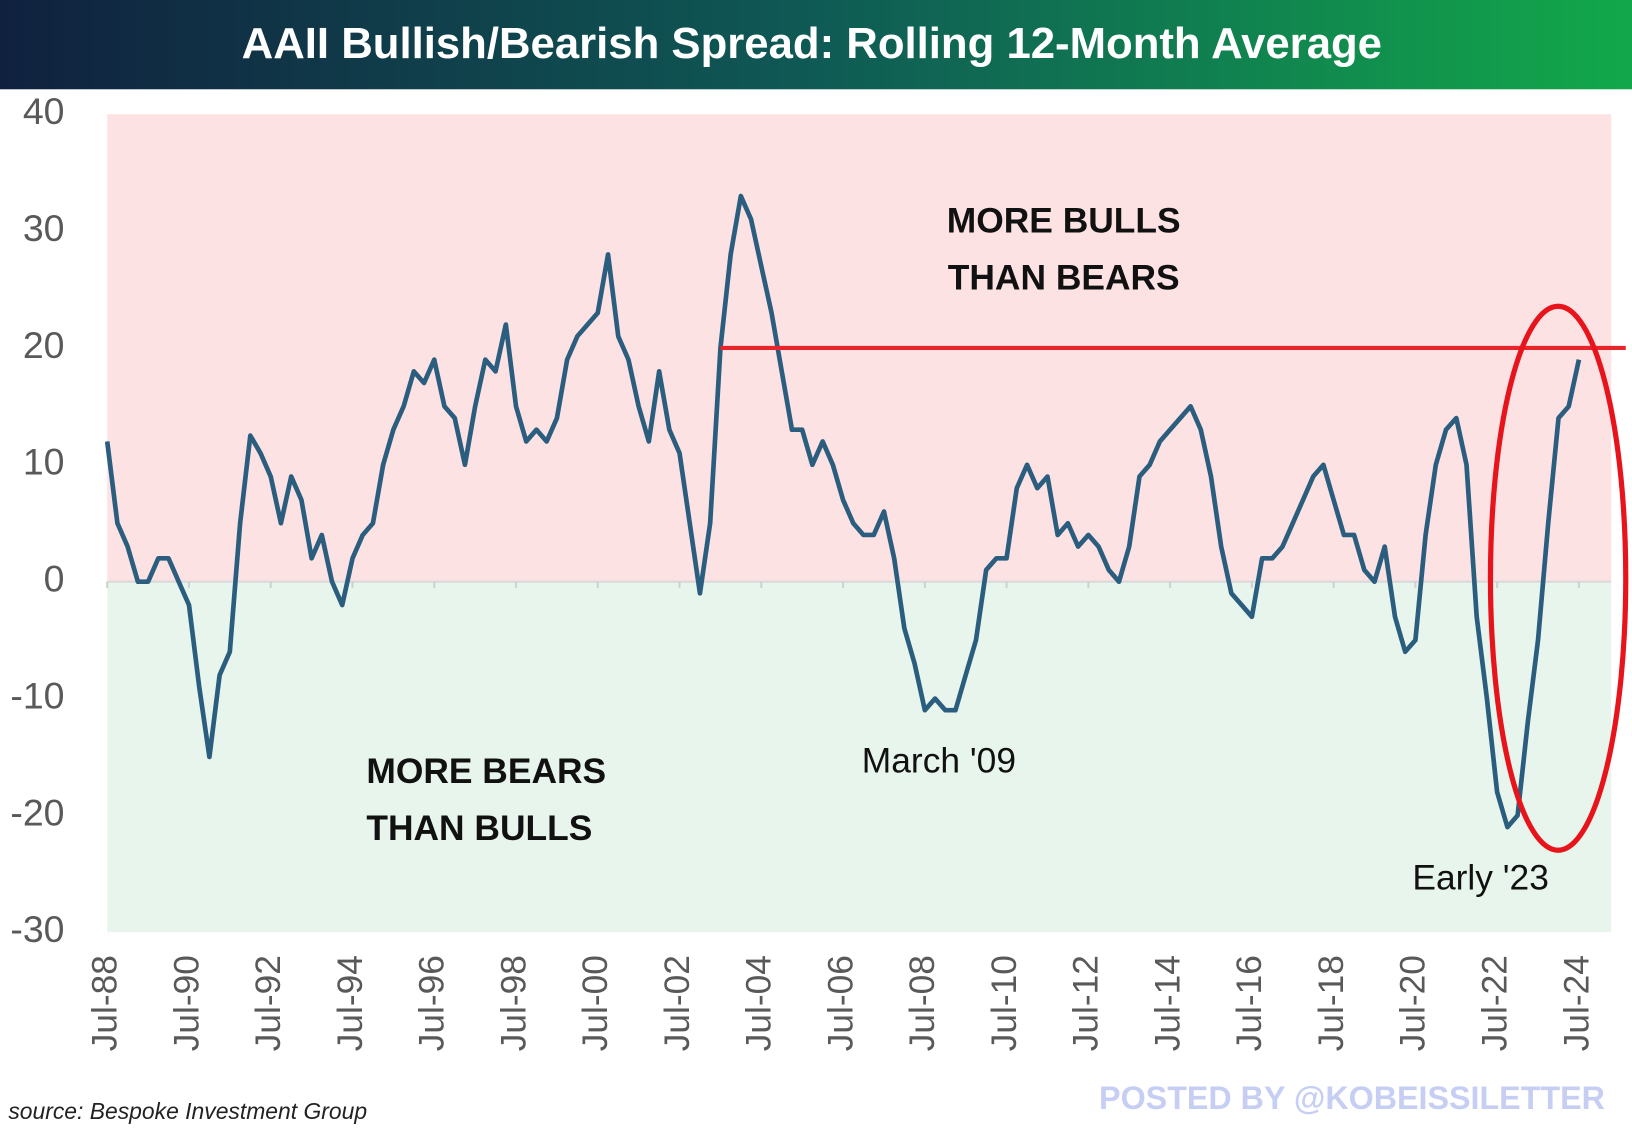  I want to click on x-tick-label: Jul-92, so click(268, 1003).